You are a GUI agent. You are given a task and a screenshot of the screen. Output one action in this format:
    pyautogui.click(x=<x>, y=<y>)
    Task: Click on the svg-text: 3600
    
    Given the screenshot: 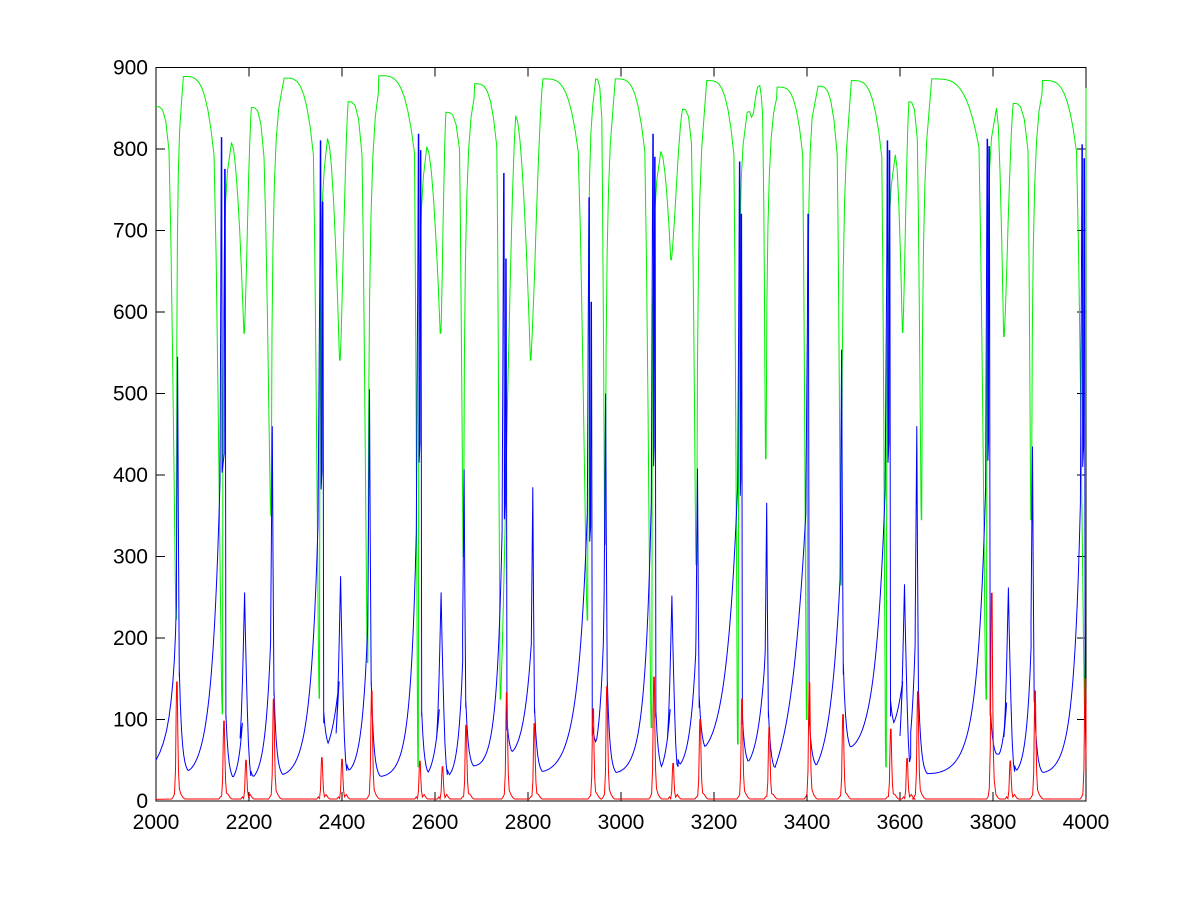 What is the action you would take?
    pyautogui.click(x=900, y=822)
    